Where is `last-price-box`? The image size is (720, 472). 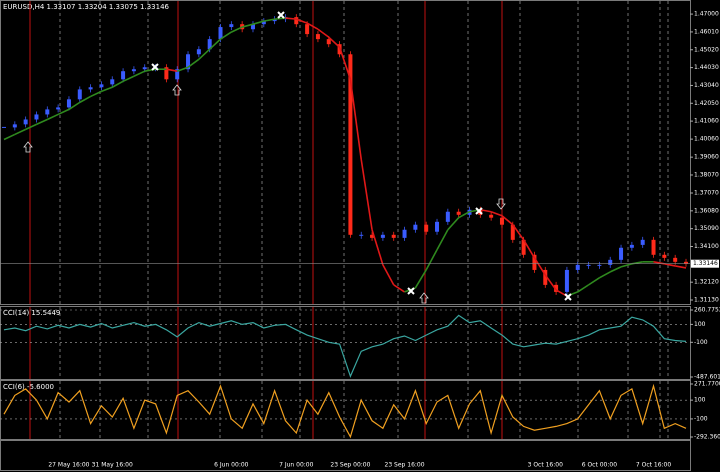 last-price-box is located at coordinates (705, 263).